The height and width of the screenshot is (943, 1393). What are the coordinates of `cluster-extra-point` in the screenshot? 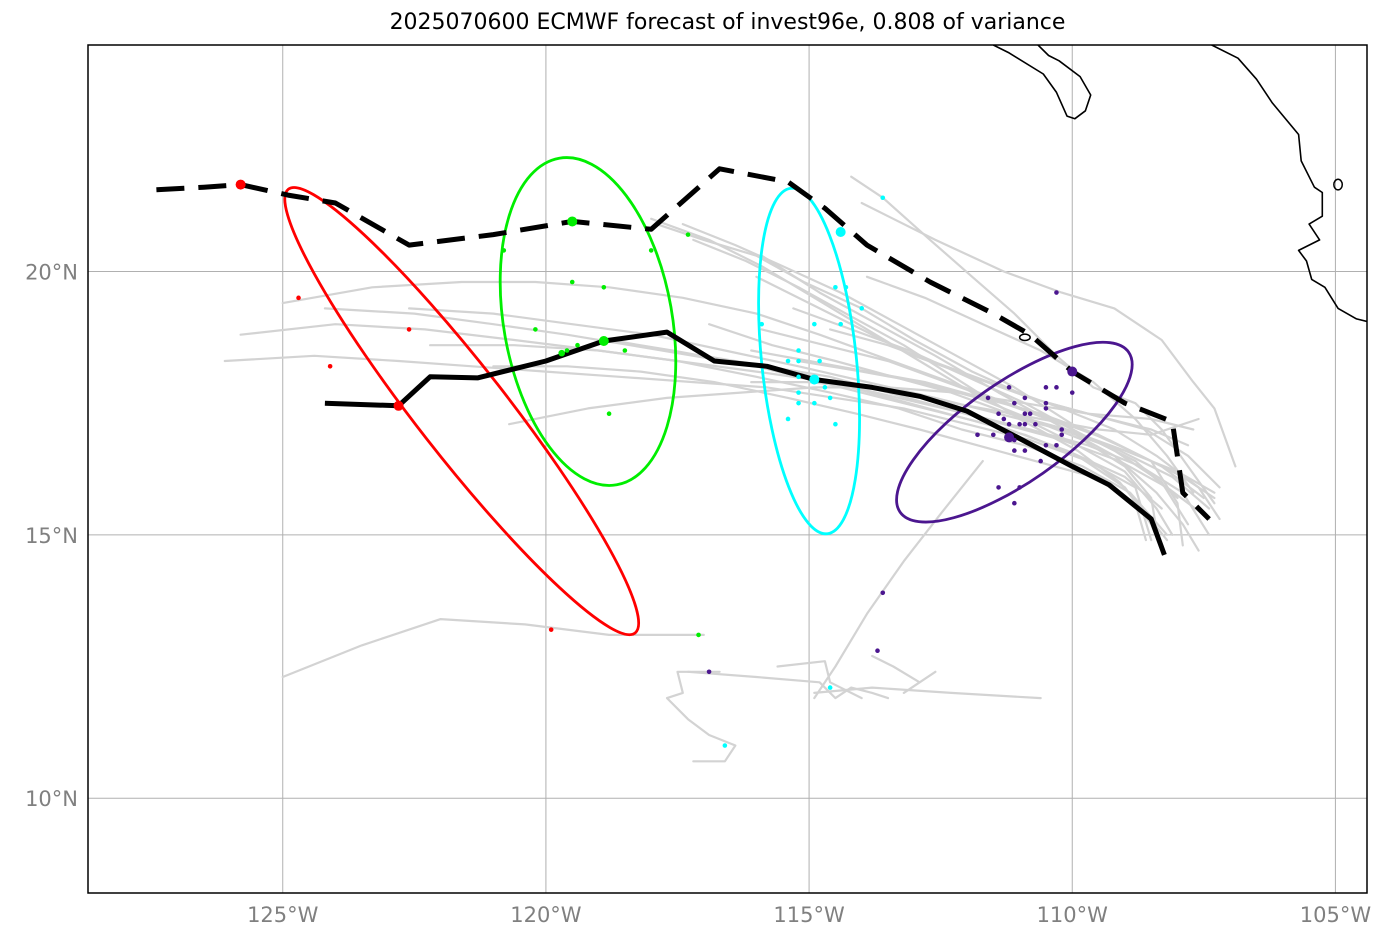 It's located at (562, 353).